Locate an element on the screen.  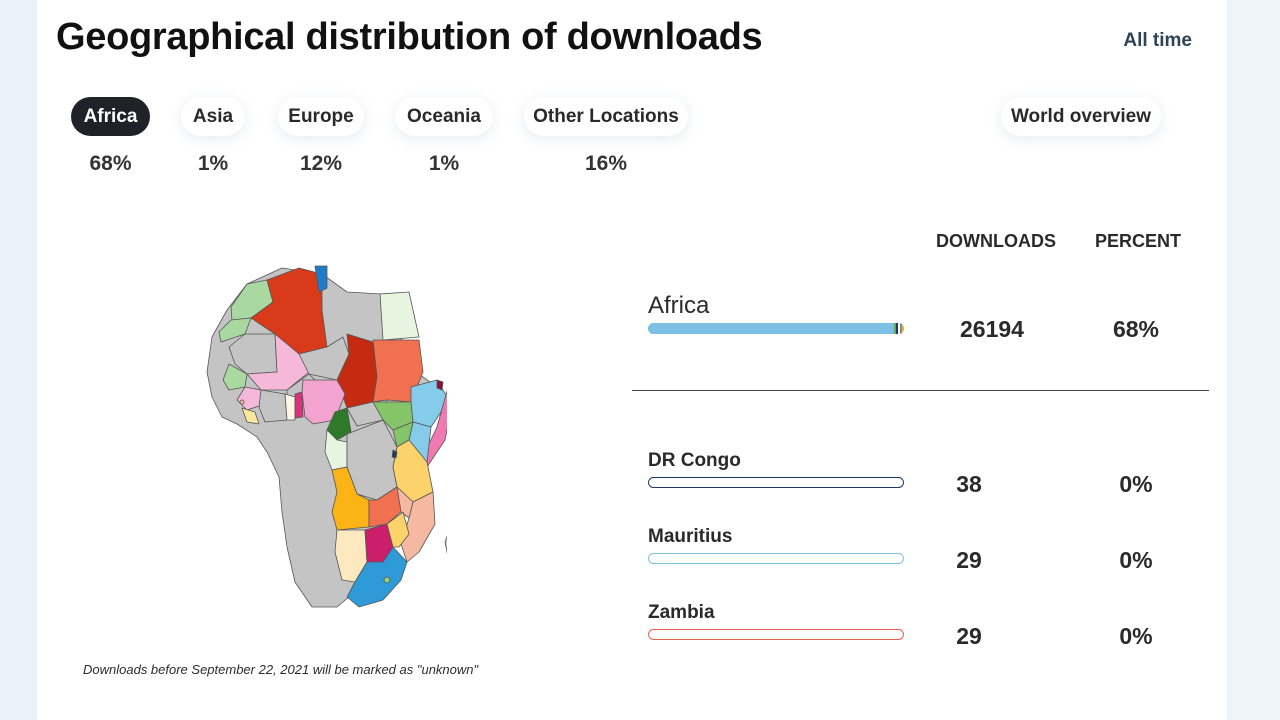
map-region-cote-divoire is located at coordinates (273, 406).